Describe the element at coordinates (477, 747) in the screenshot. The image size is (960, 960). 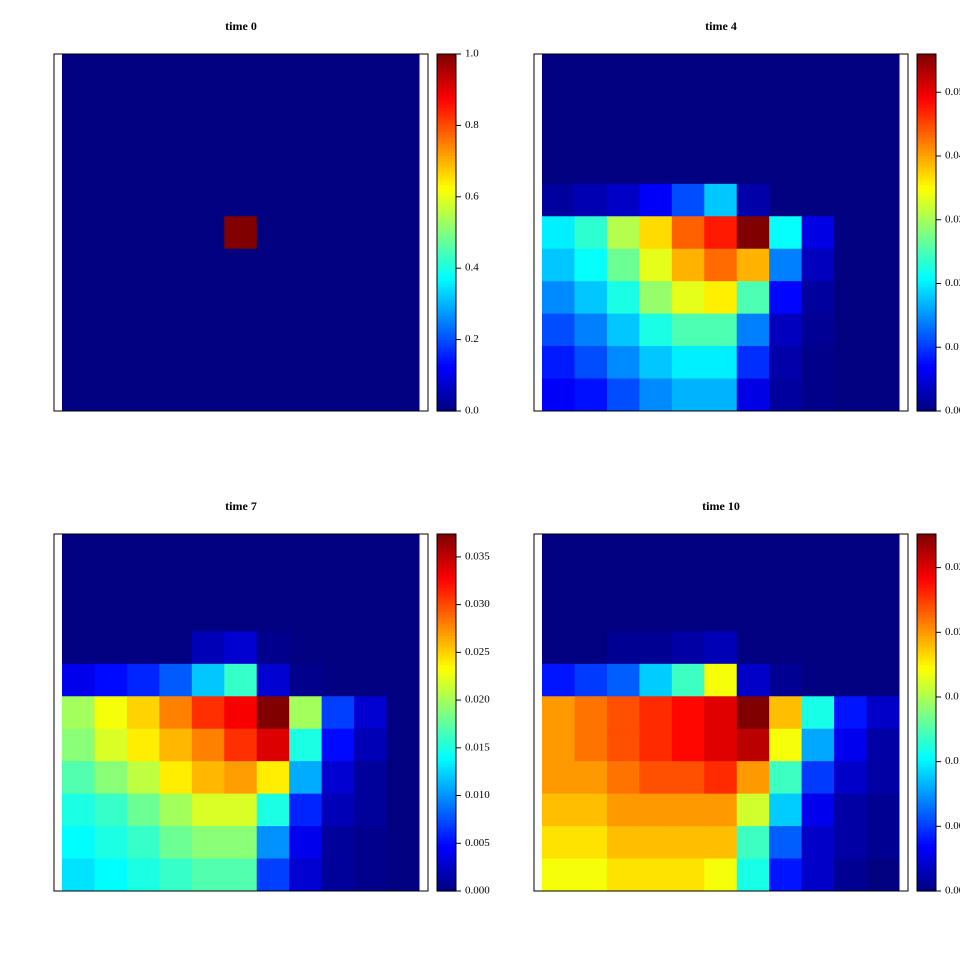
I see `colorbar-tick-label: 0.015` at that location.